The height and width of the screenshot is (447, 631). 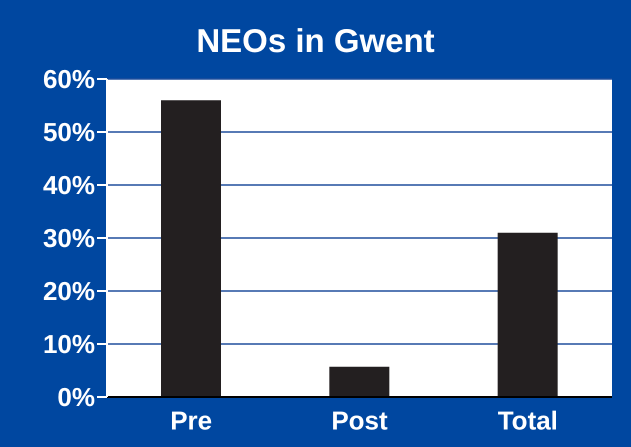 I want to click on y-tick-label: 60%, so click(x=68, y=79).